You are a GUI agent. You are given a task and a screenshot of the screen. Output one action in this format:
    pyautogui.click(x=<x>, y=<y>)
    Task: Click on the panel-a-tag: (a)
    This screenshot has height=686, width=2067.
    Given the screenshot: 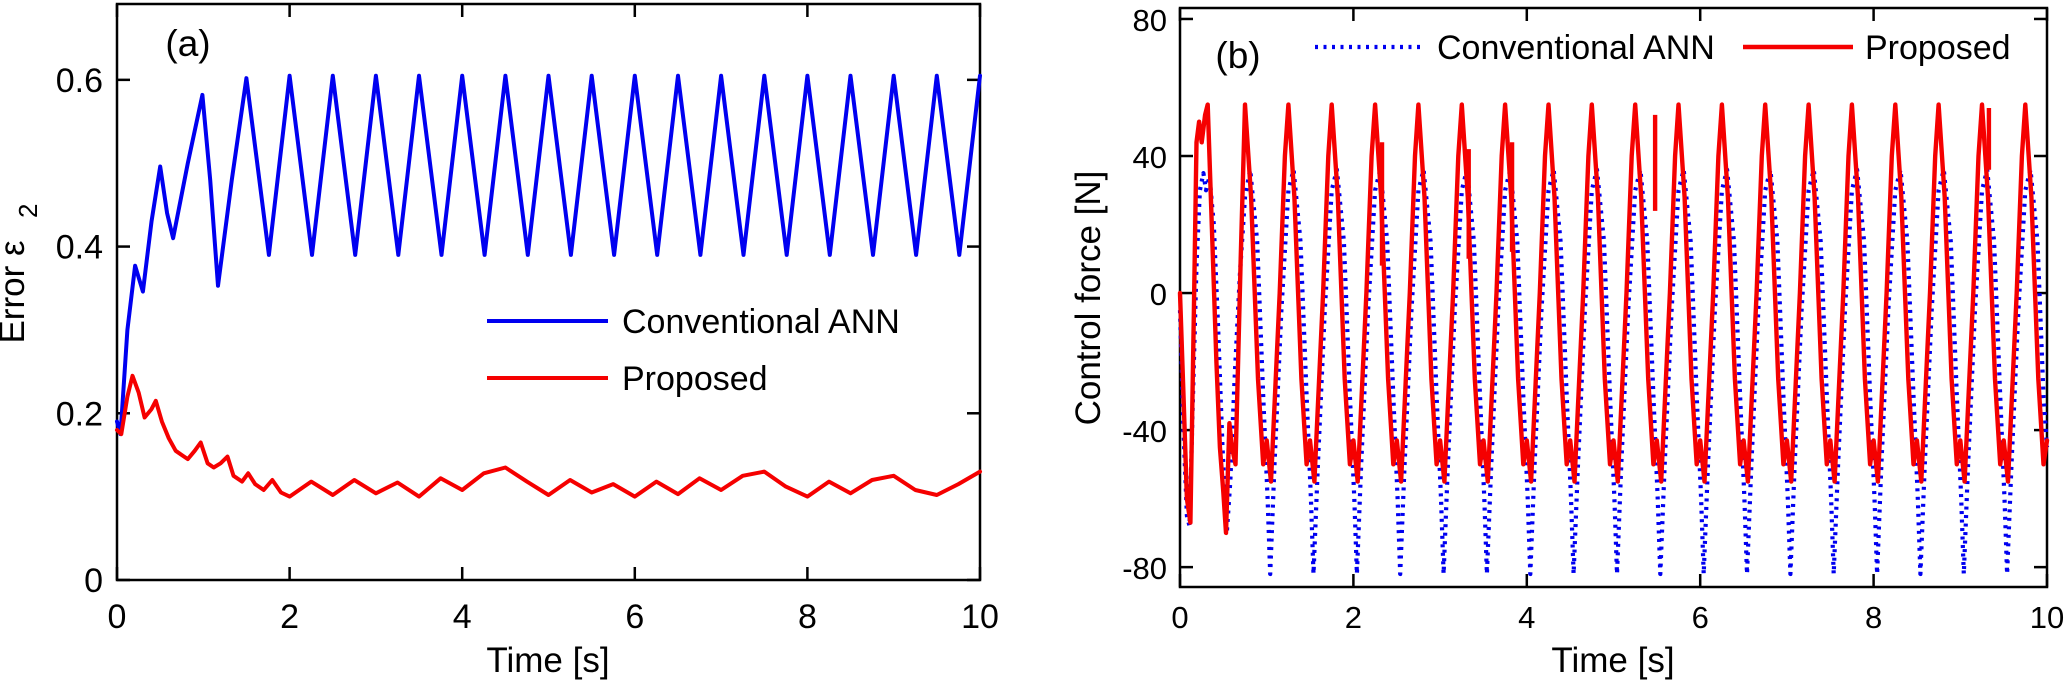 What is the action you would take?
    pyautogui.click(x=187, y=43)
    